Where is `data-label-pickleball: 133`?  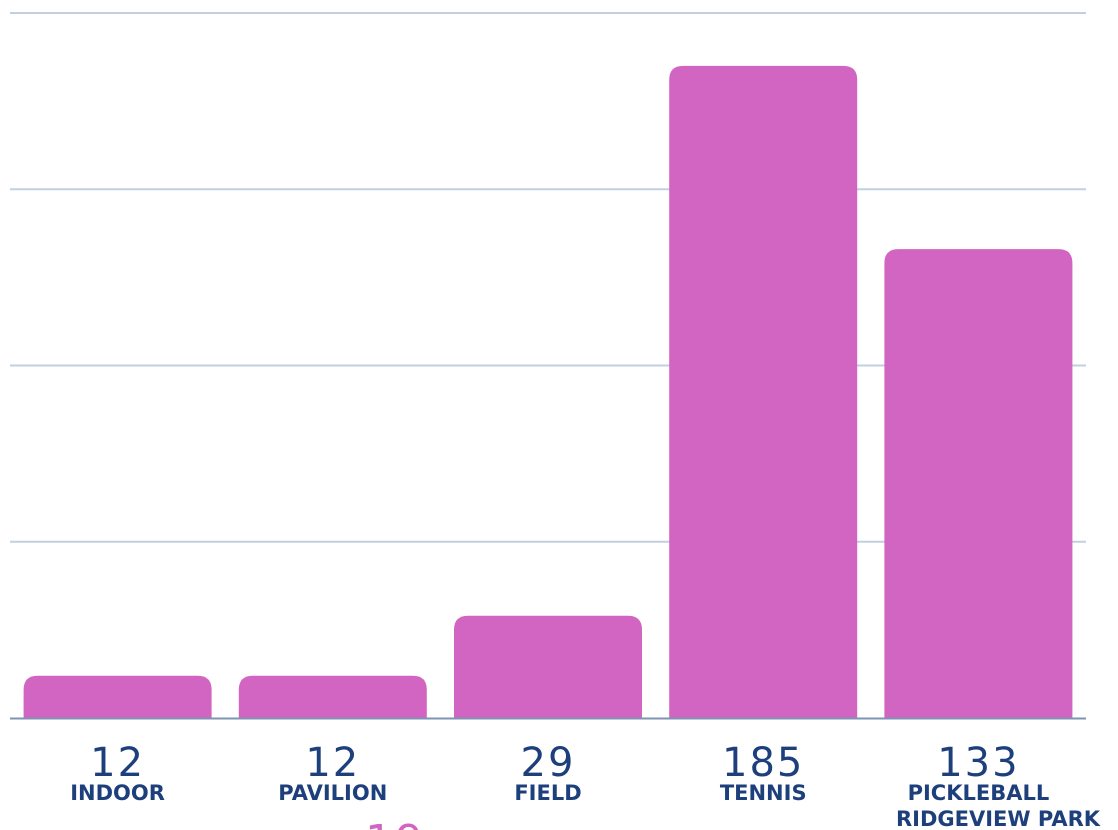 data-label-pickleball: 133 is located at coordinates (978, 763).